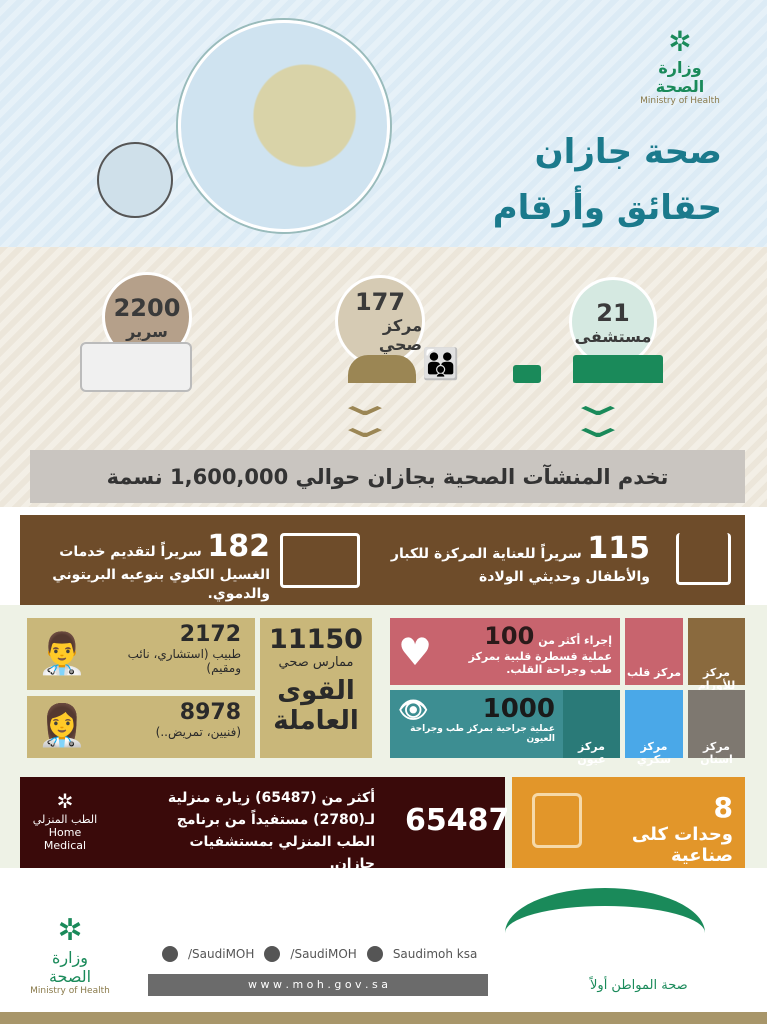  What do you see at coordinates (527, 374) in the screenshot?
I see `ambulance-icon` at bounding box center [527, 374].